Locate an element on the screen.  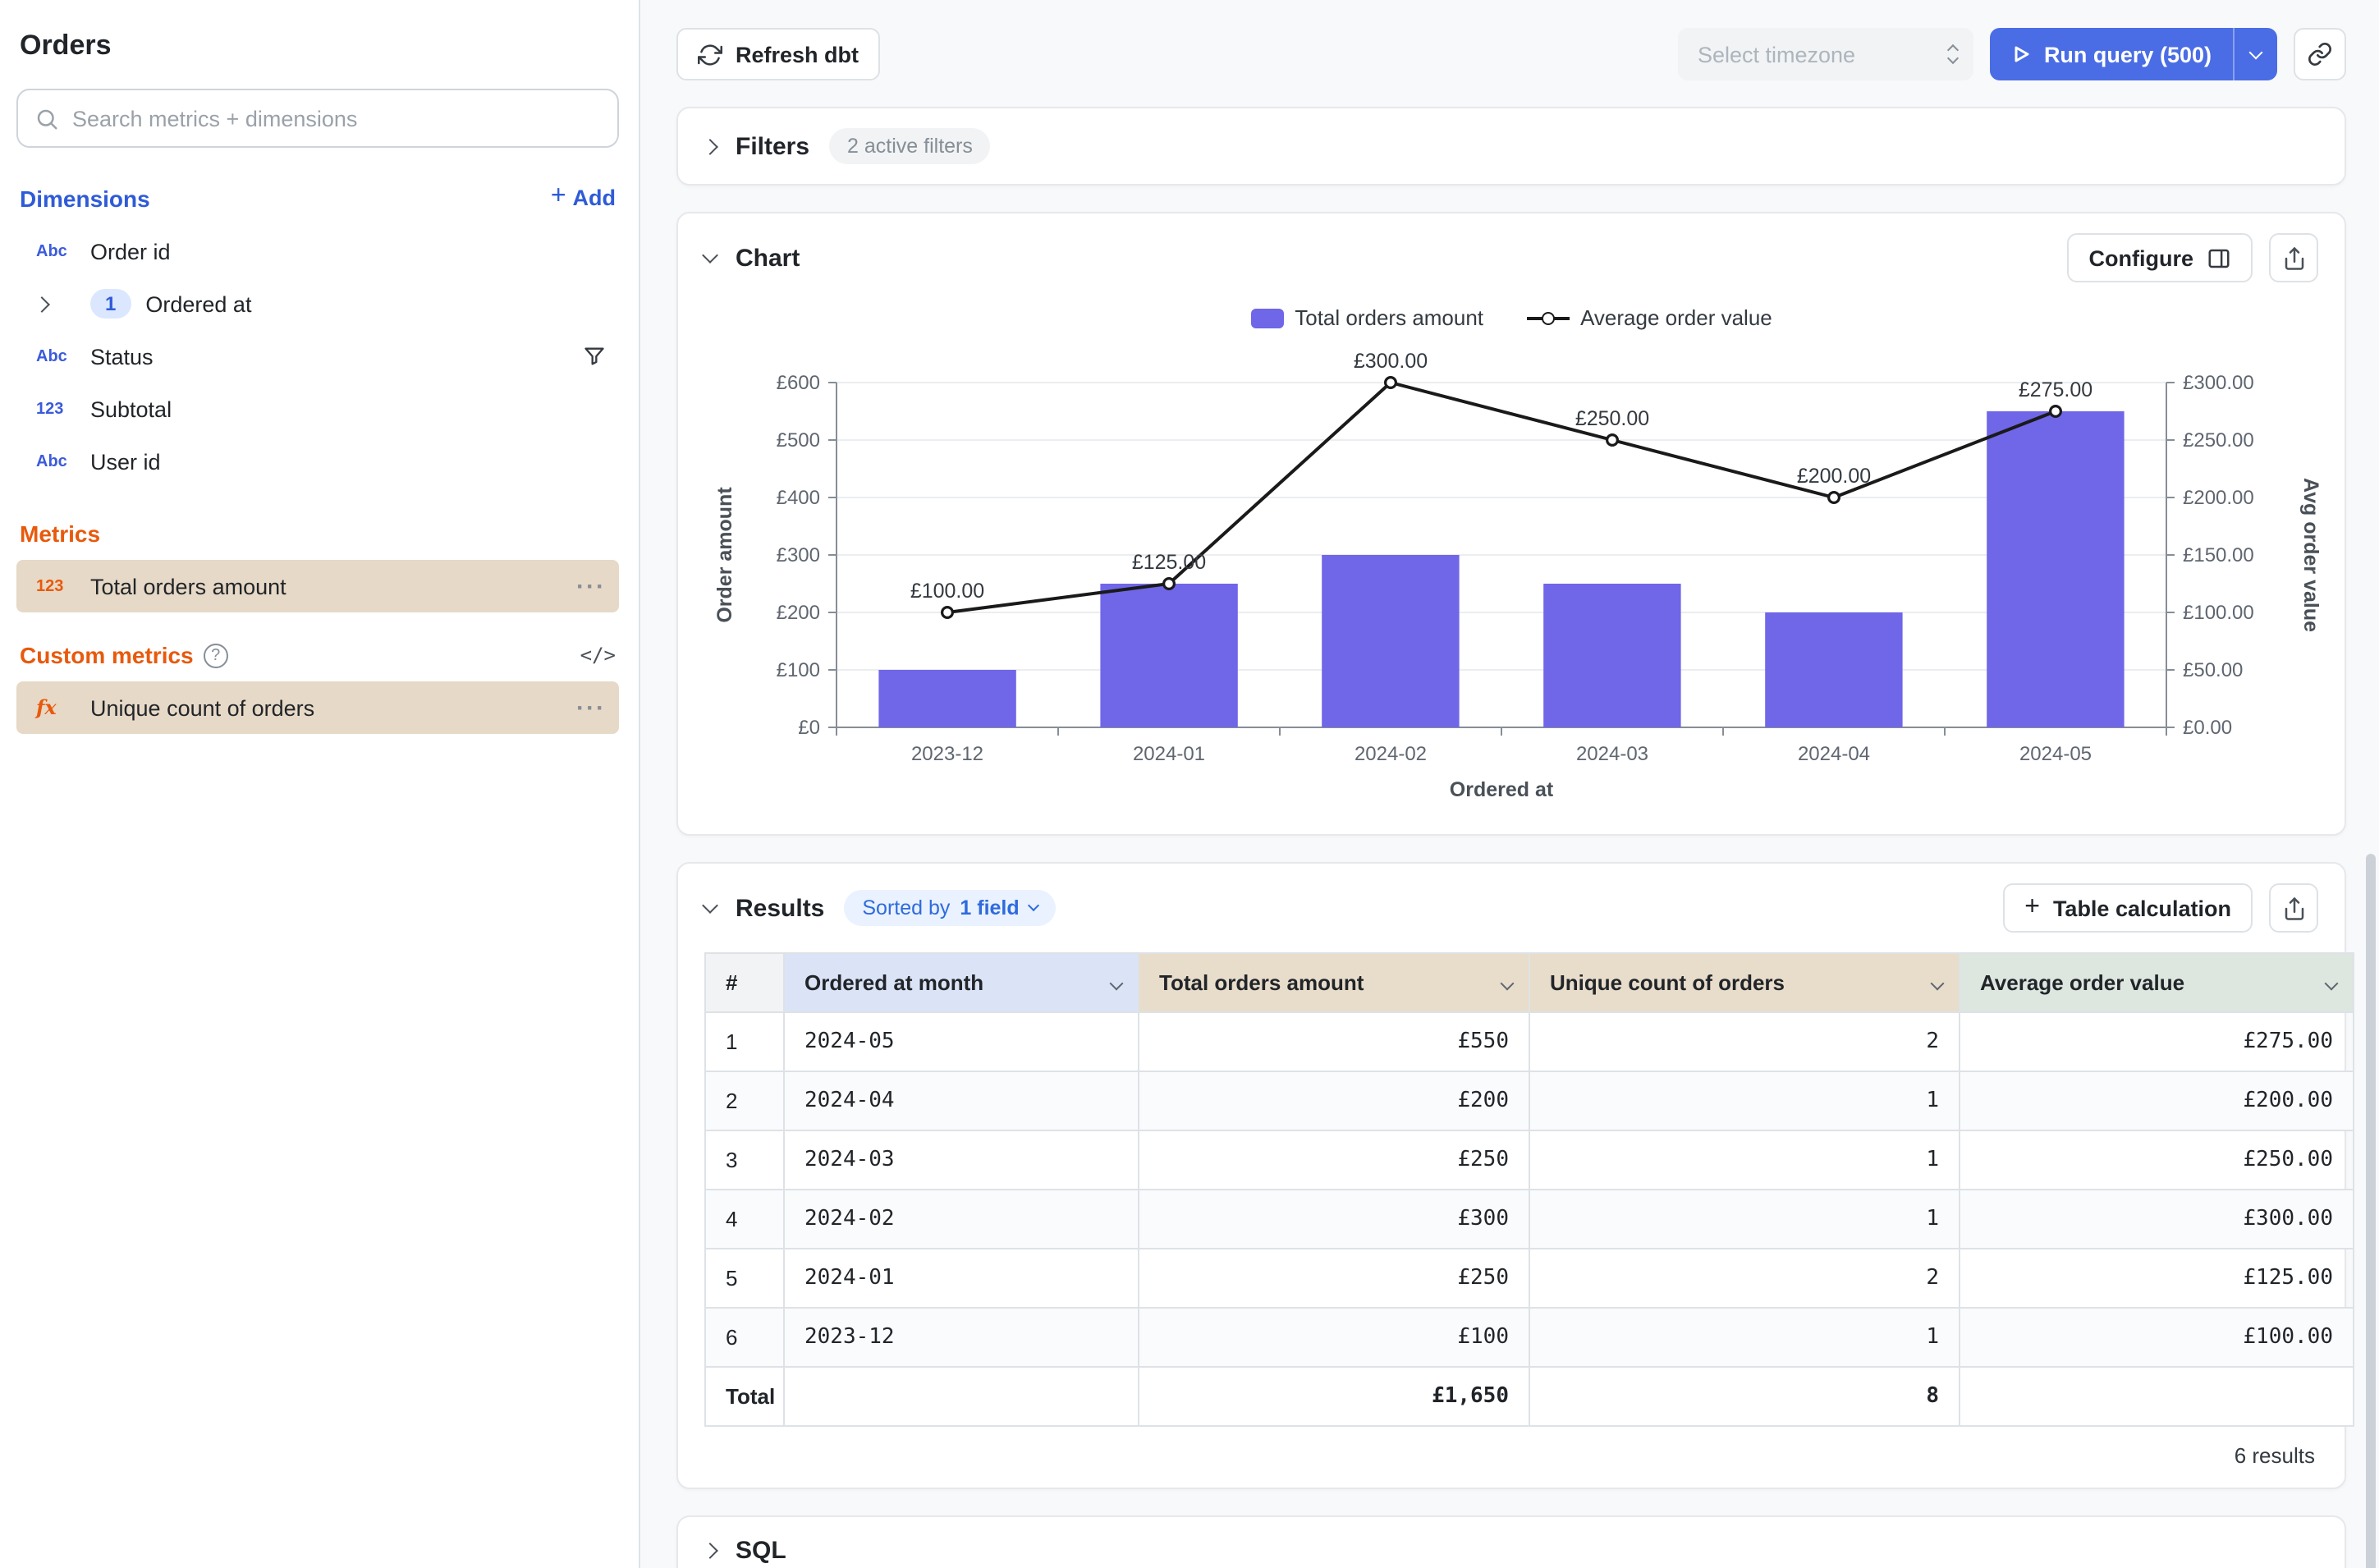
table-cell: £550 is located at coordinates (1334, 1041).